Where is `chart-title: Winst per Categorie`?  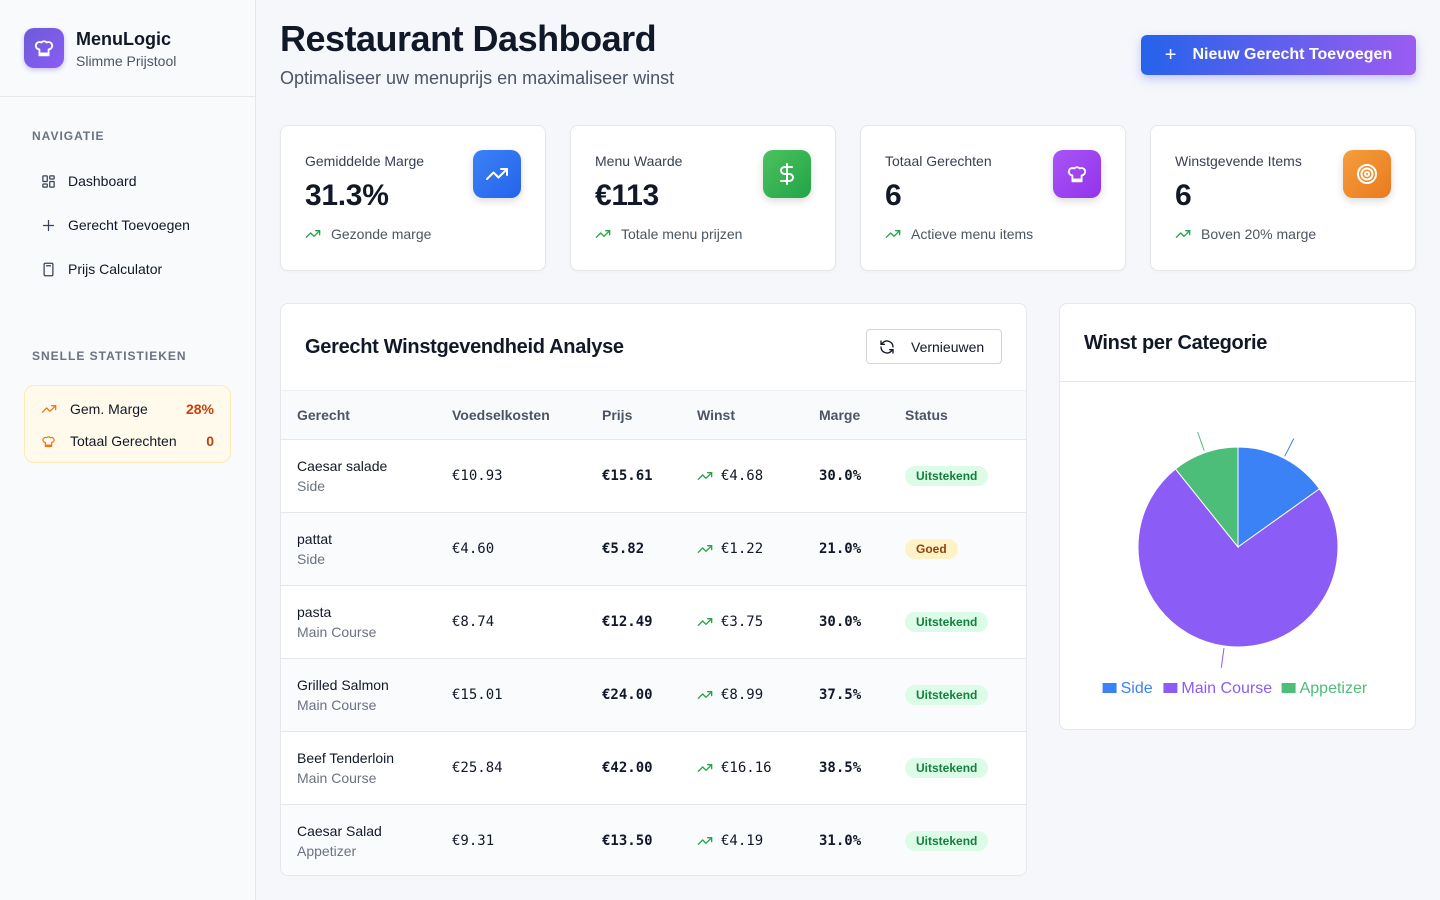
chart-title: Winst per Categorie is located at coordinates (1176, 343).